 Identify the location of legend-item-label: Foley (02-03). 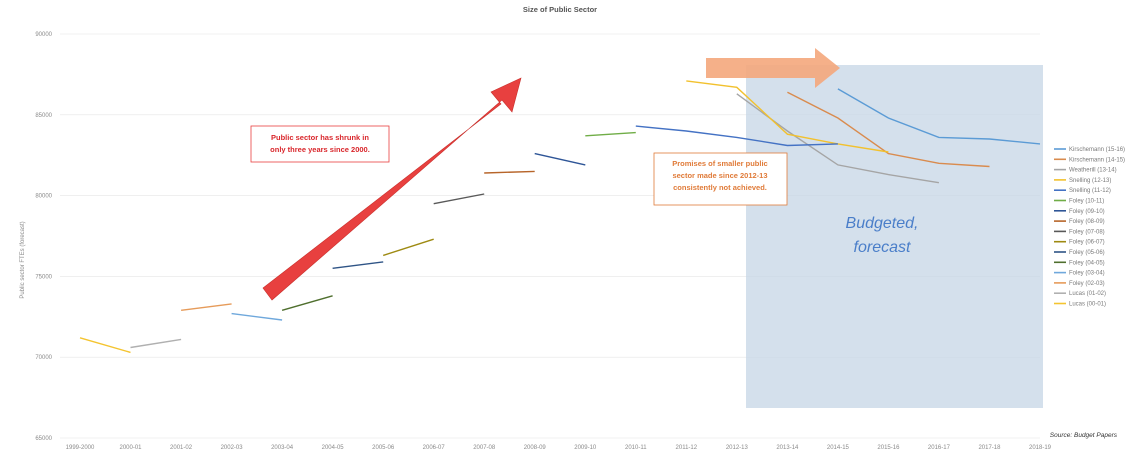
(1087, 284).